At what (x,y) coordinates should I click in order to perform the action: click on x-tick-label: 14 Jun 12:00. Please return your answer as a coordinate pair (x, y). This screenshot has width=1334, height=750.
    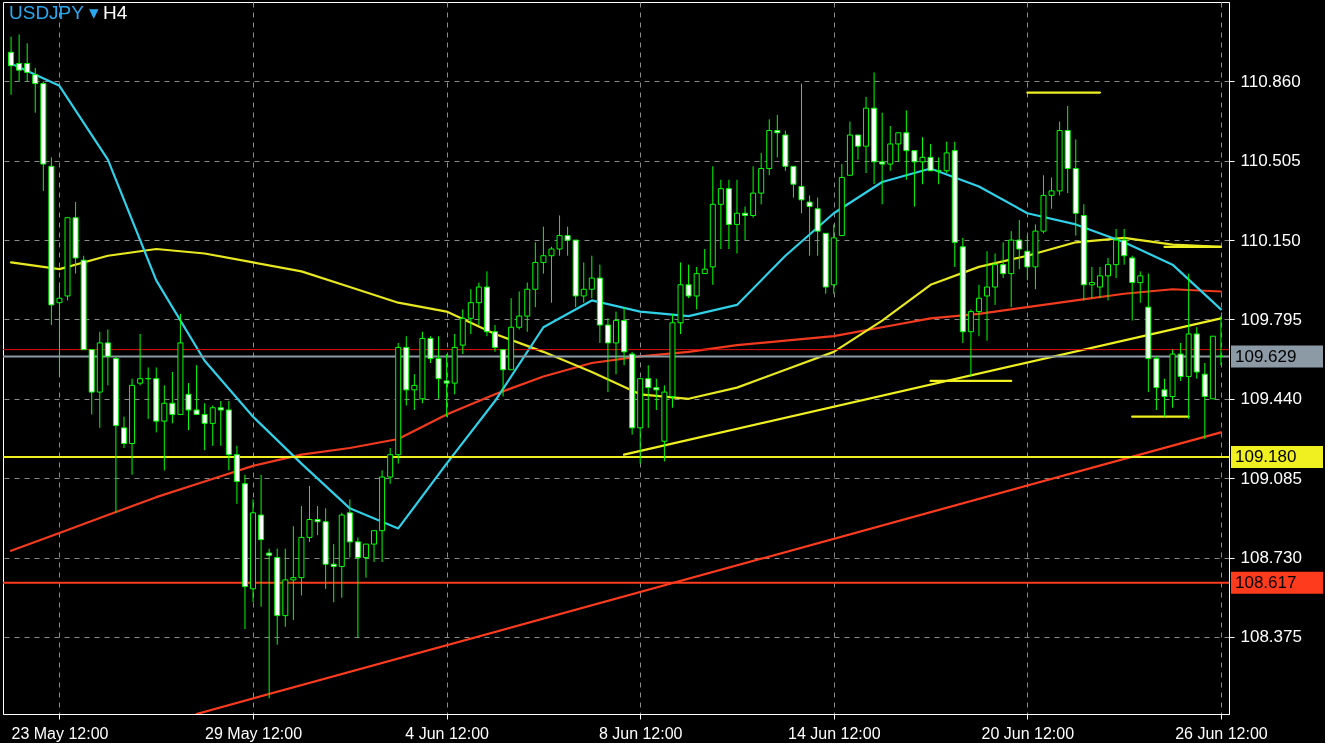
    Looking at the image, I should click on (834, 733).